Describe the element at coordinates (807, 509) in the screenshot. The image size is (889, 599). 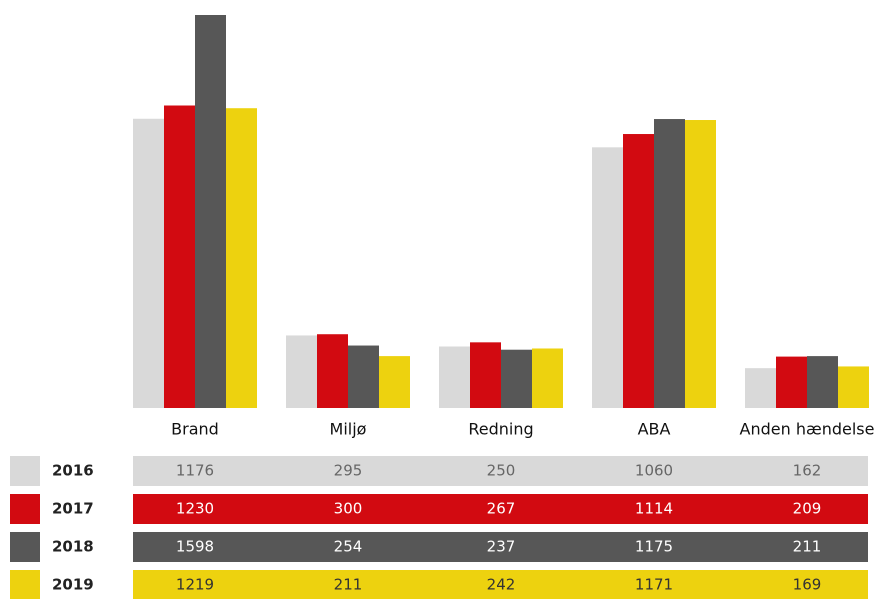
I see `table-cell: 209` at that location.